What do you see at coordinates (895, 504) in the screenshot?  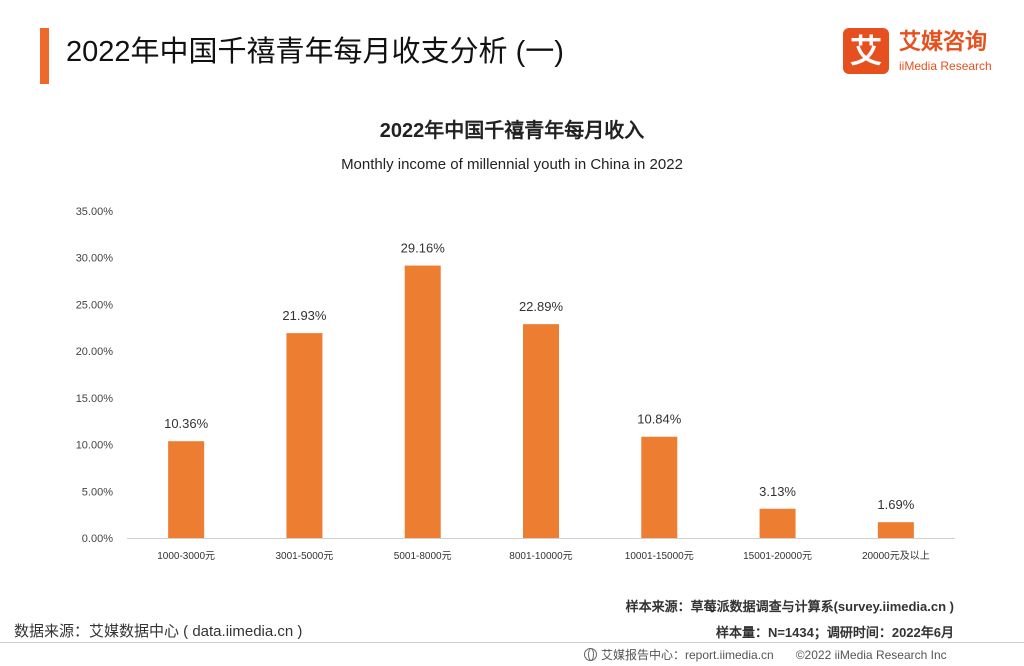 I see `data-label: 1.69%` at bounding box center [895, 504].